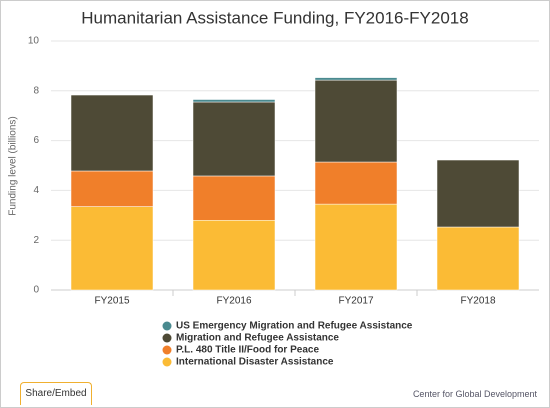 This screenshot has width=550, height=408. What do you see at coordinates (34, 41) in the screenshot?
I see `y-tick-label: 10` at bounding box center [34, 41].